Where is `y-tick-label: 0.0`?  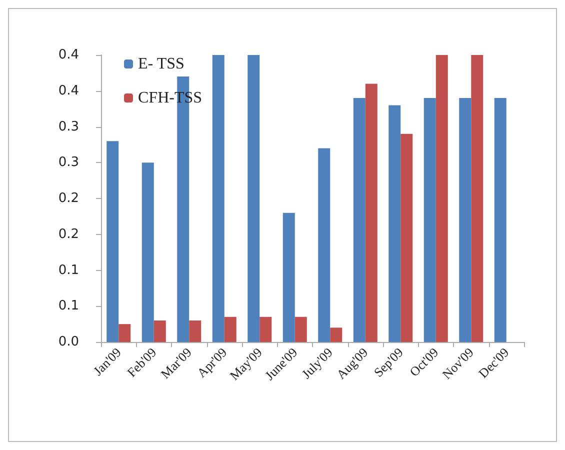
y-tick-label: 0.0 is located at coordinates (68, 342).